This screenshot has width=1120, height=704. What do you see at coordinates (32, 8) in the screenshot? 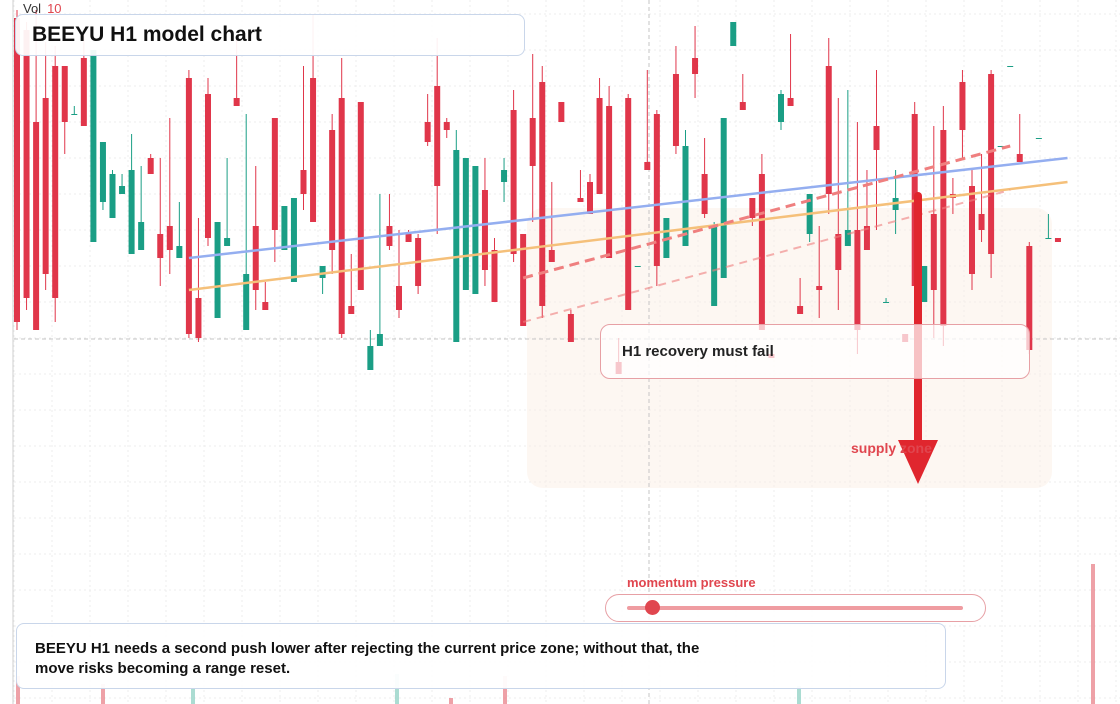
I see `volume-label: Vol` at bounding box center [32, 8].